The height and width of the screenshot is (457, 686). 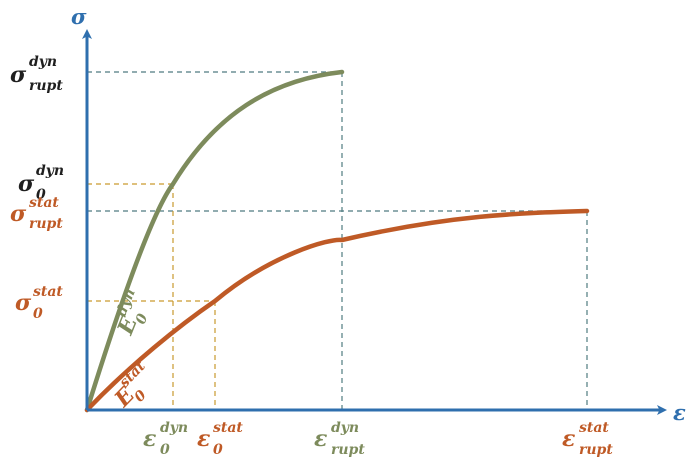 I want to click on sigma-0-stat-sub: 0, so click(x=38, y=314).